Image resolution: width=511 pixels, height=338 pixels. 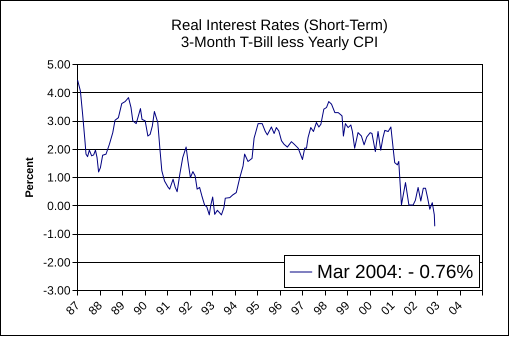 What do you see at coordinates (388, 308) in the screenshot?
I see `x-tick-label: 01` at bounding box center [388, 308].